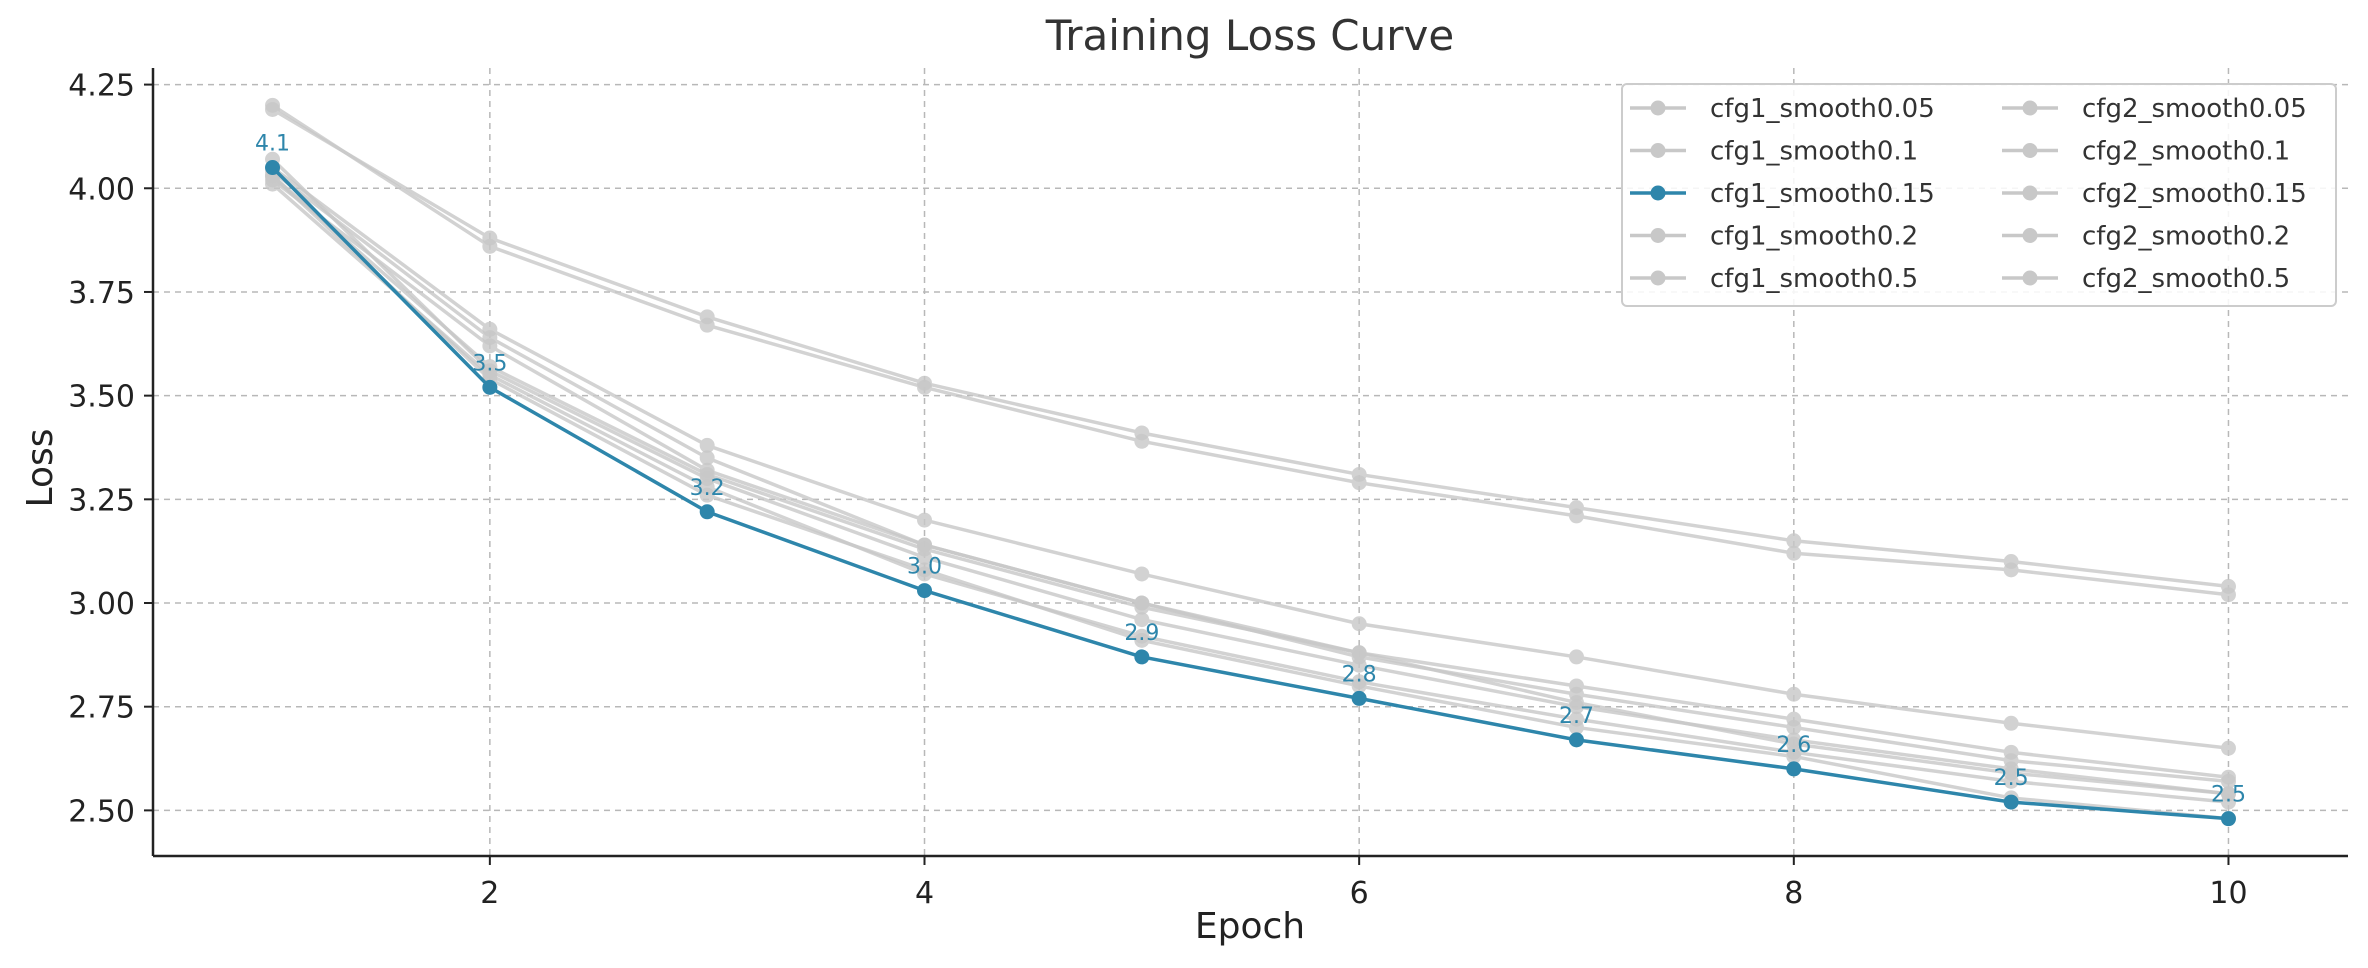 This screenshot has width=2368, height=968. Describe the element at coordinates (2194, 194) in the screenshot. I see `legend-label: cfg2_smooth0.15` at that location.